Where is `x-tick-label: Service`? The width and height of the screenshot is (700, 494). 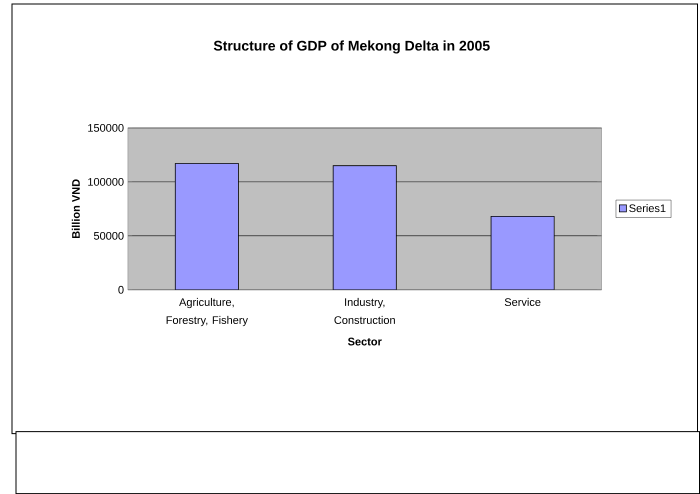
x-tick-label: Service is located at coordinates (522, 302).